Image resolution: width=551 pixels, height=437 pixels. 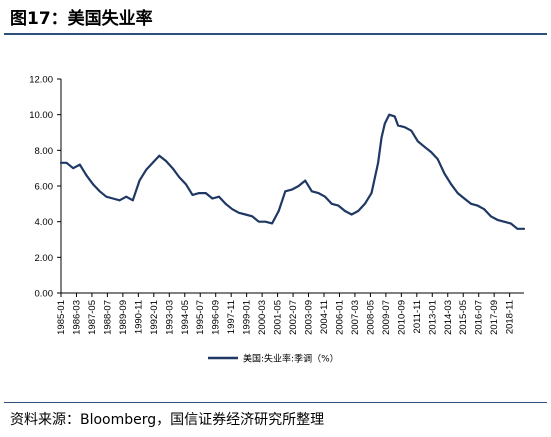 What do you see at coordinates (273, 359) in the screenshot?
I see `chart-legend: 美国:失业率:季调（%）` at bounding box center [273, 359].